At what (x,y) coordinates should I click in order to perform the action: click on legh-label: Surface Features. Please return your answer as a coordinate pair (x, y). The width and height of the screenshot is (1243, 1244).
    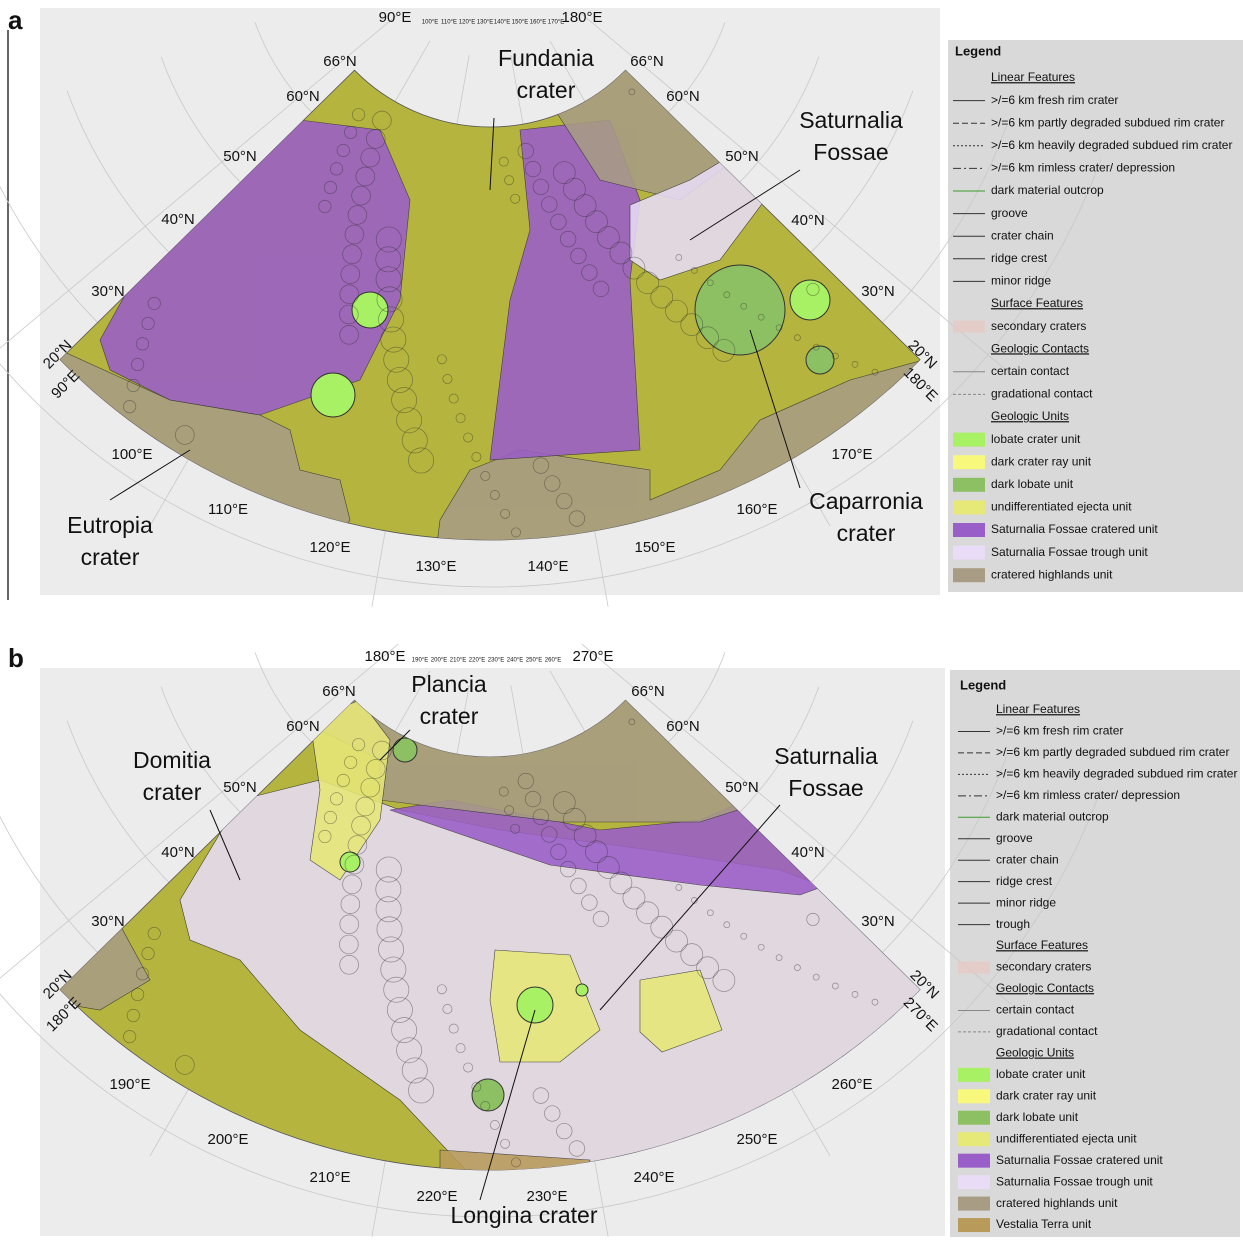
    Looking at the image, I should click on (1037, 303).